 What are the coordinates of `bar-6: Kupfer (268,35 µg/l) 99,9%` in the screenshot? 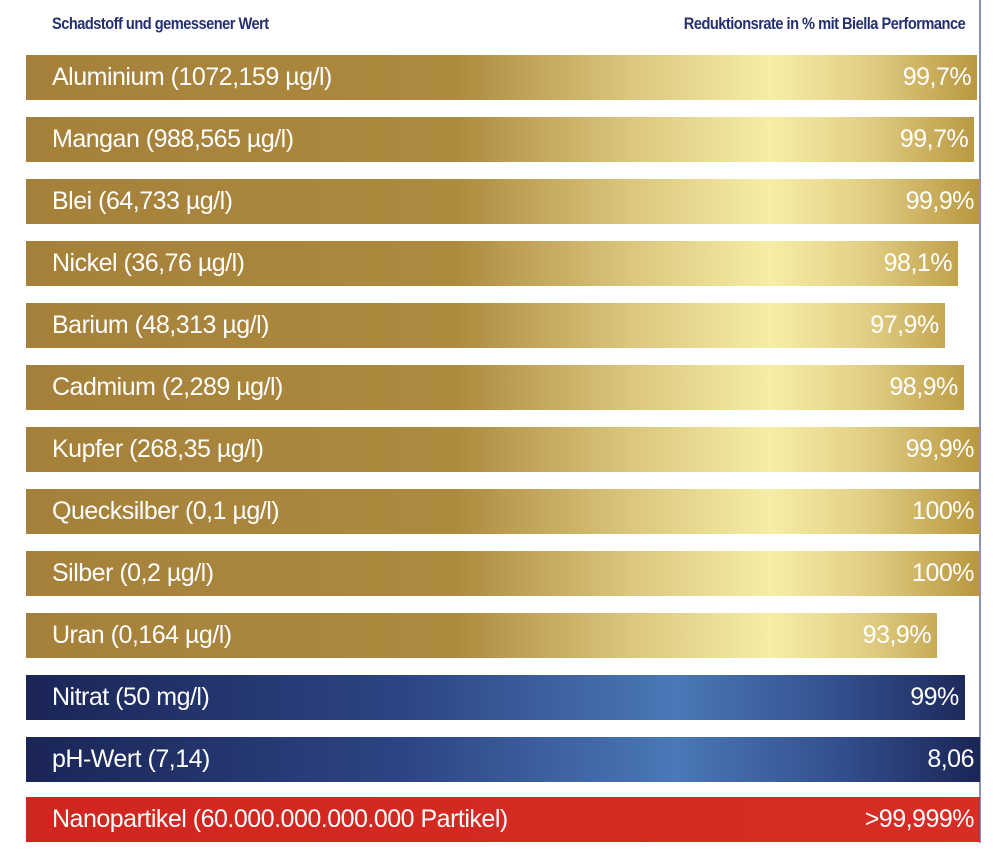 It's located at (503, 449).